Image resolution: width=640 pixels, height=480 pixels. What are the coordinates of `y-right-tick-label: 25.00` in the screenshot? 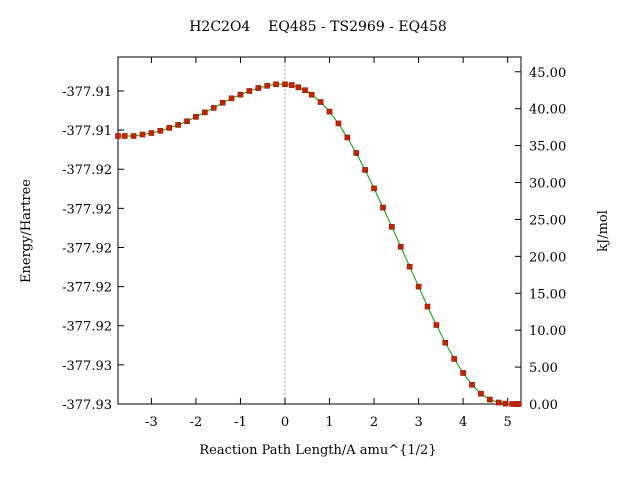 It's located at (547, 220).